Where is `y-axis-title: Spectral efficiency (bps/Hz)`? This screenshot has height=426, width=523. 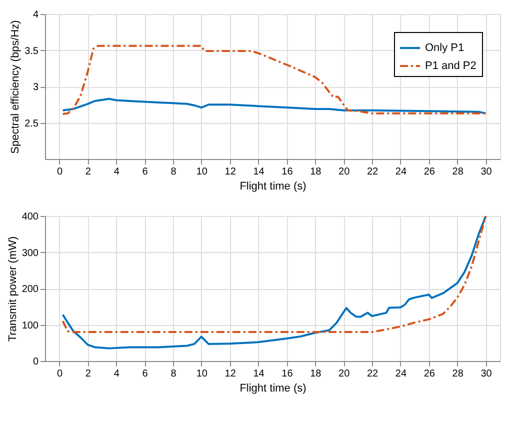 y-axis-title: Spectral efficiency (bps/Hz) is located at coordinates (16, 87).